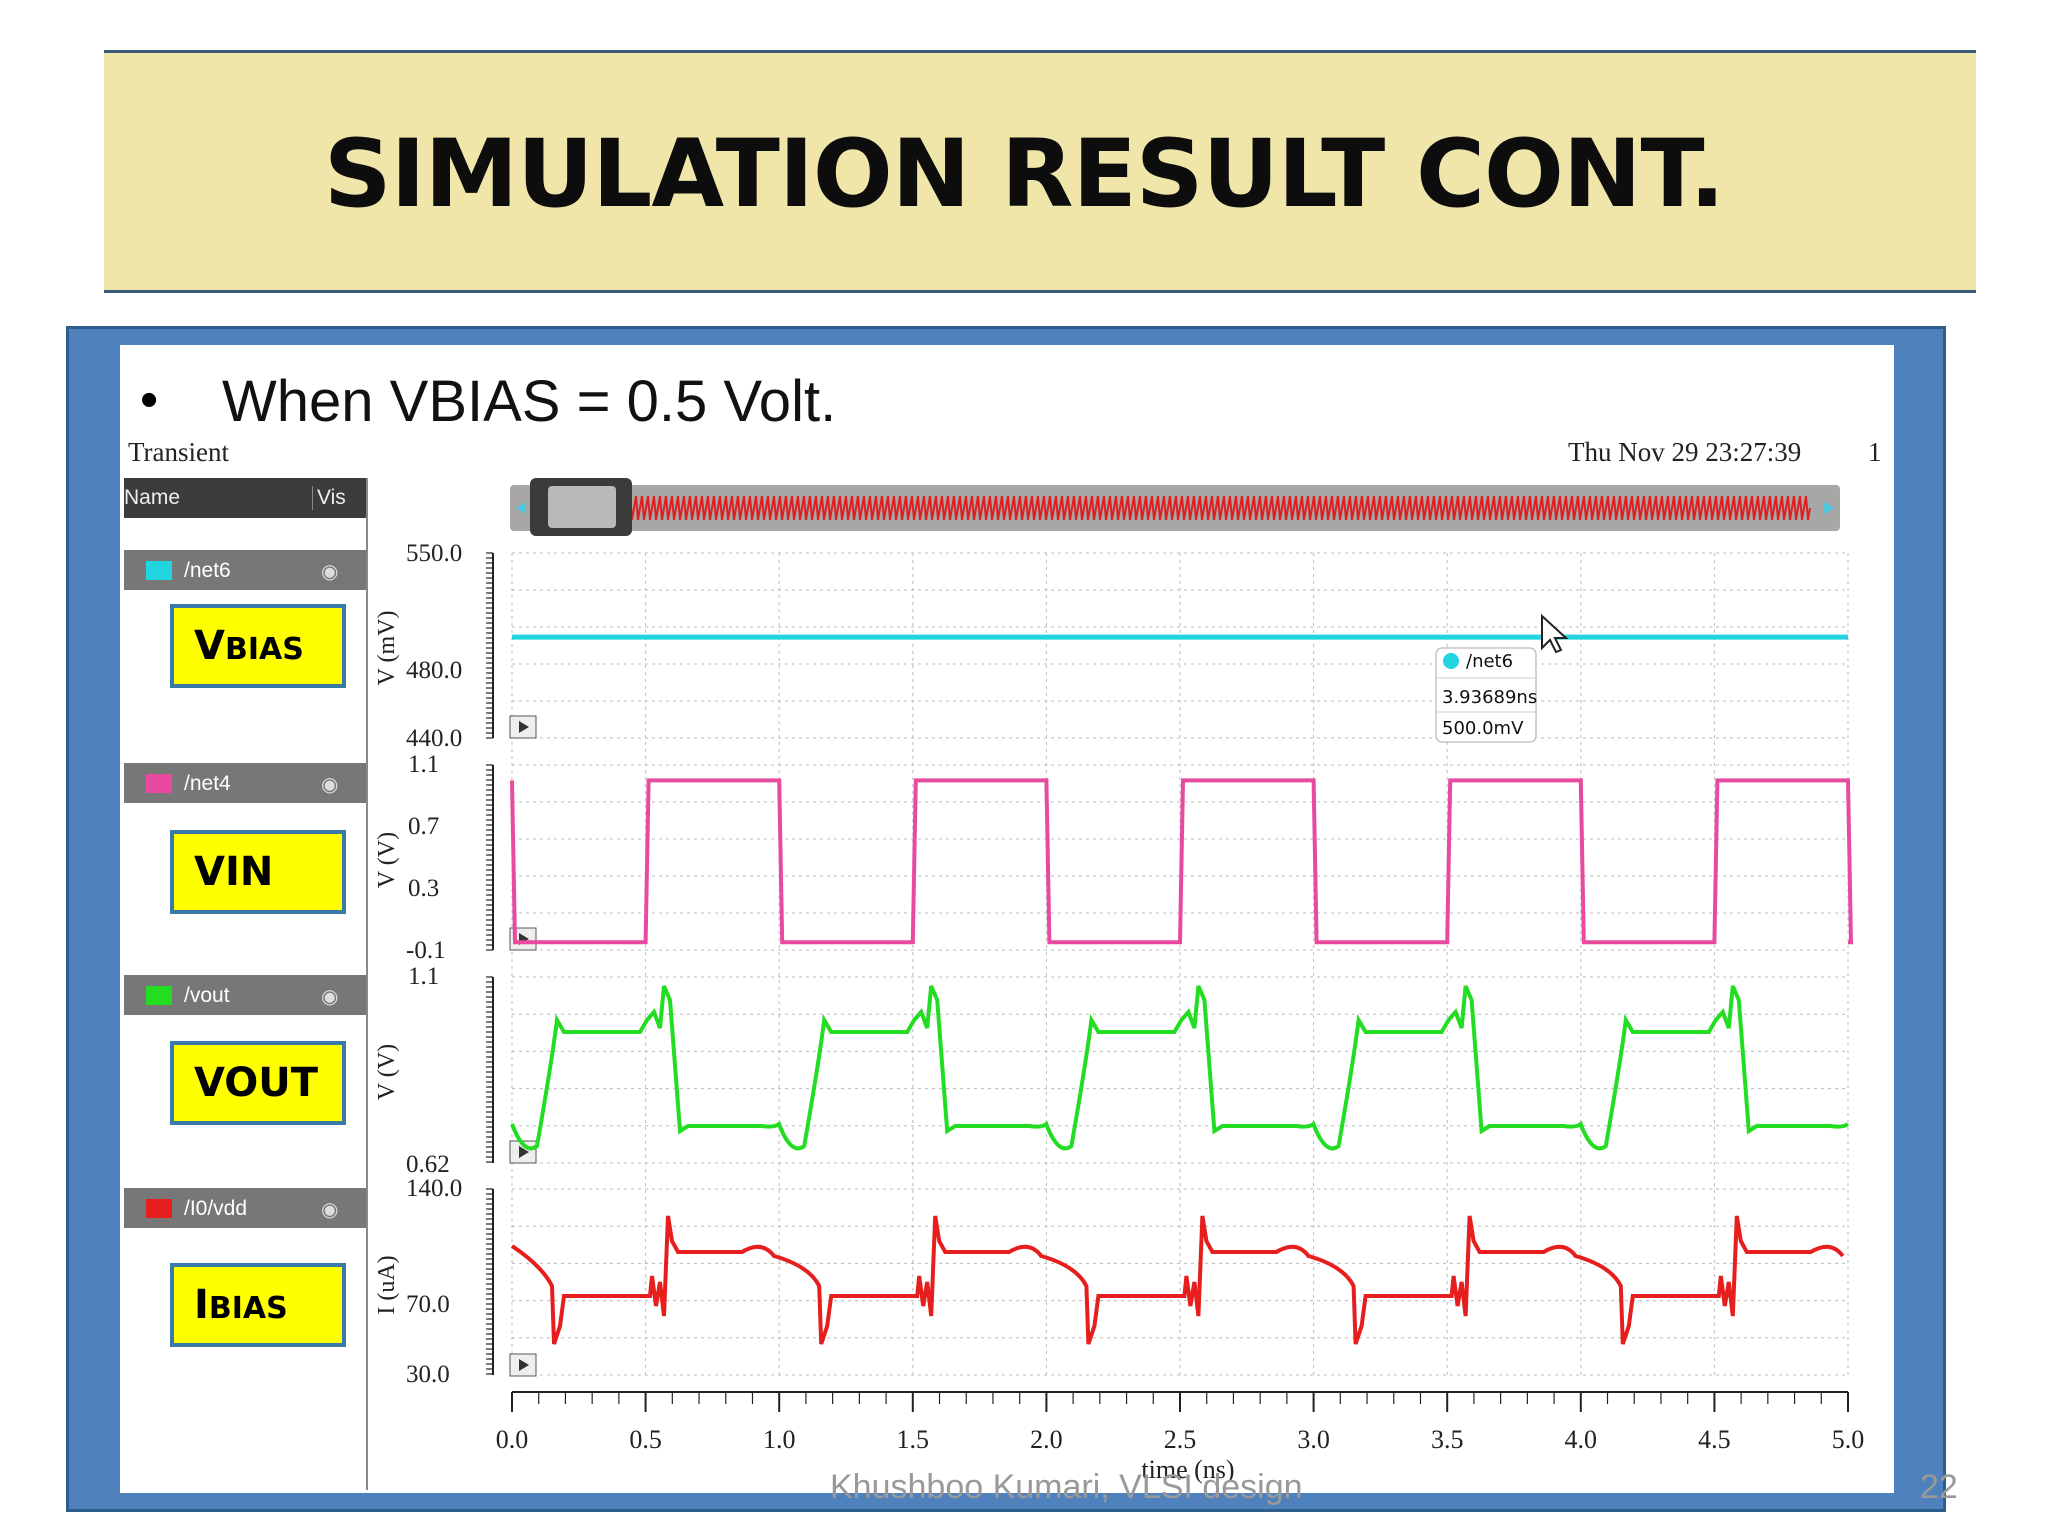  What do you see at coordinates (1187, 1469) in the screenshot?
I see `x-axis-label: time (ns)` at bounding box center [1187, 1469].